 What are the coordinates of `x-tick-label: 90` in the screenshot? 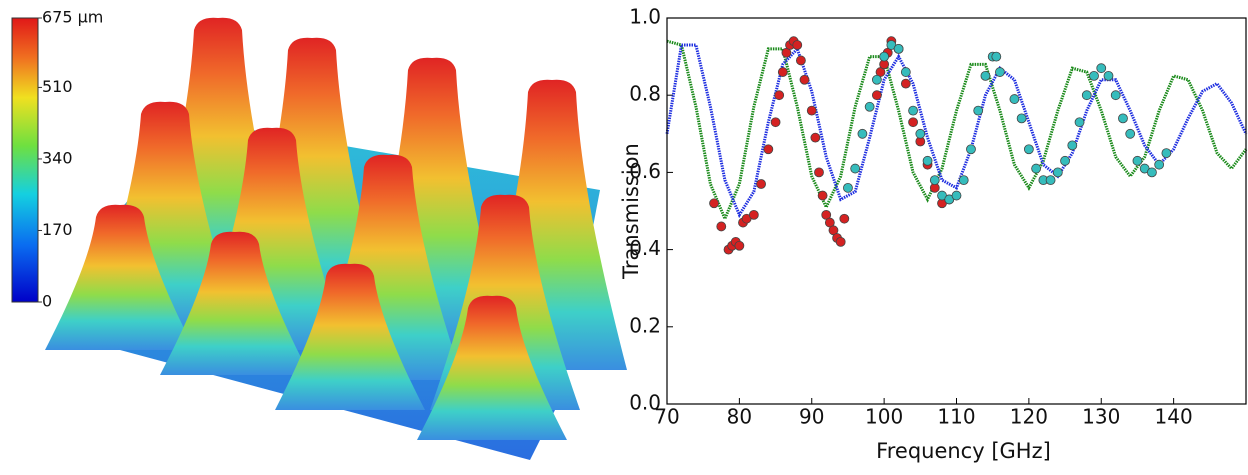 It's located at (811, 417).